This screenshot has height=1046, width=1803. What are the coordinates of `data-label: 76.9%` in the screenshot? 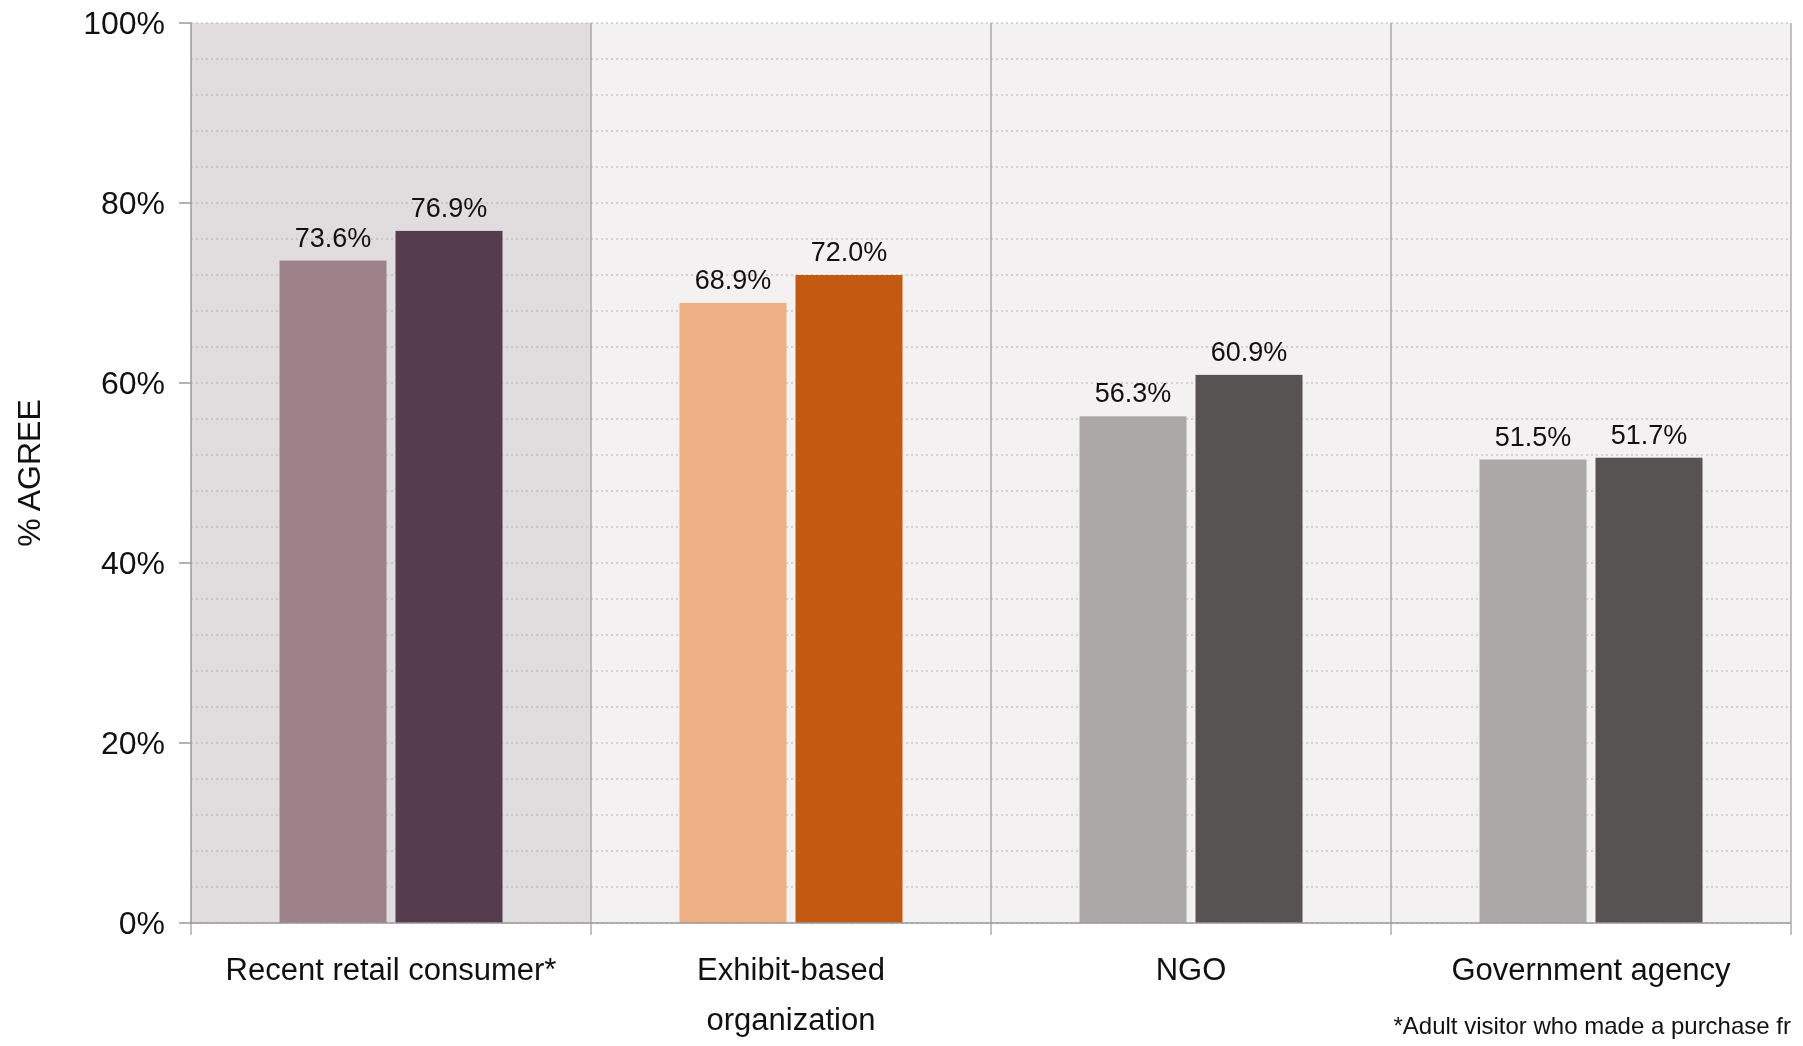 It's located at (449, 207).